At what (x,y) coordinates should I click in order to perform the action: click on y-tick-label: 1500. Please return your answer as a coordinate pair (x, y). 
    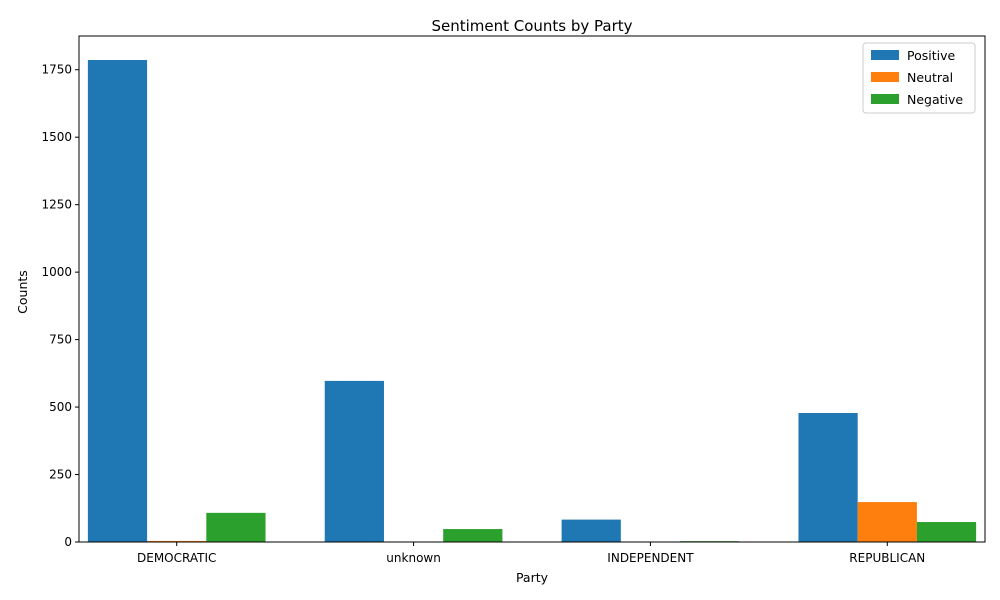
    Looking at the image, I should click on (56, 137).